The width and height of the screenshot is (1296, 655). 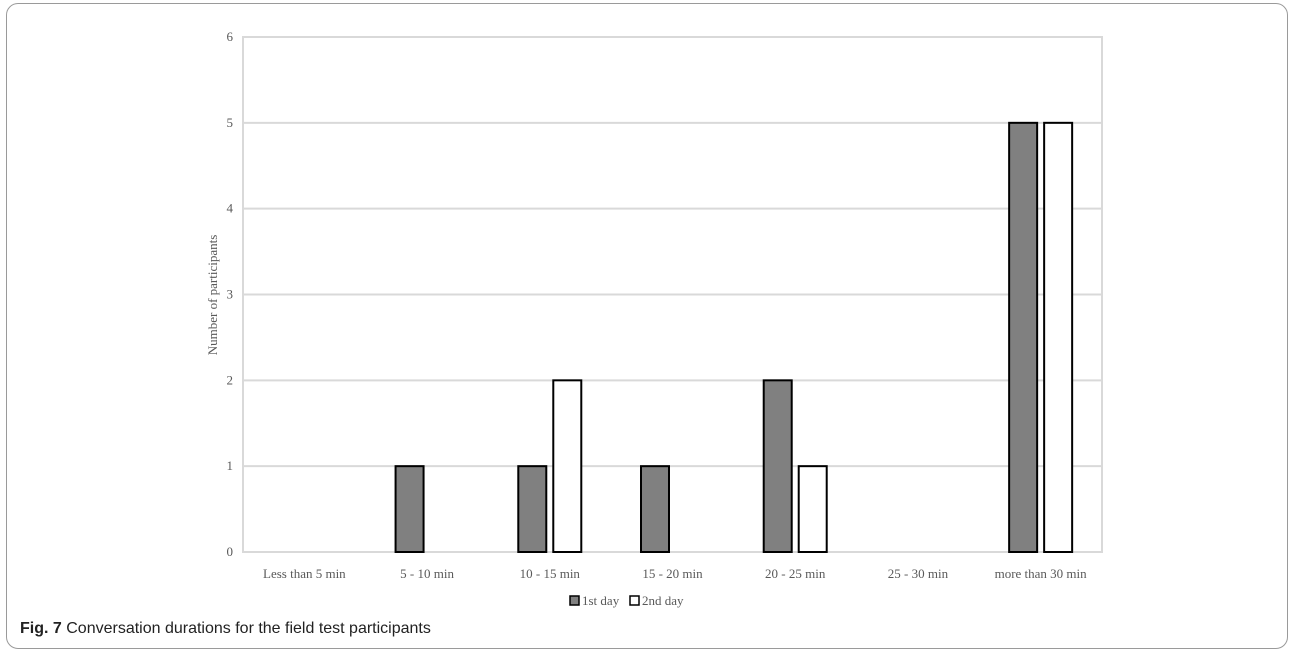 What do you see at coordinates (230, 551) in the screenshot?
I see `y-tick-label: 0` at bounding box center [230, 551].